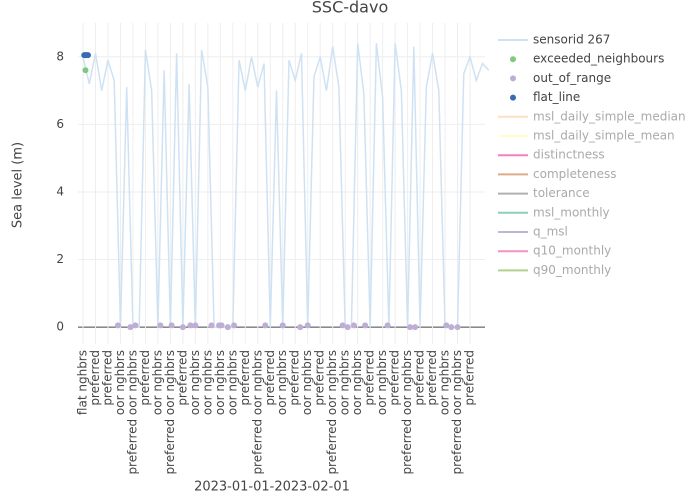  What do you see at coordinates (60, 259) in the screenshot?
I see `y-tick-label: 2` at bounding box center [60, 259].